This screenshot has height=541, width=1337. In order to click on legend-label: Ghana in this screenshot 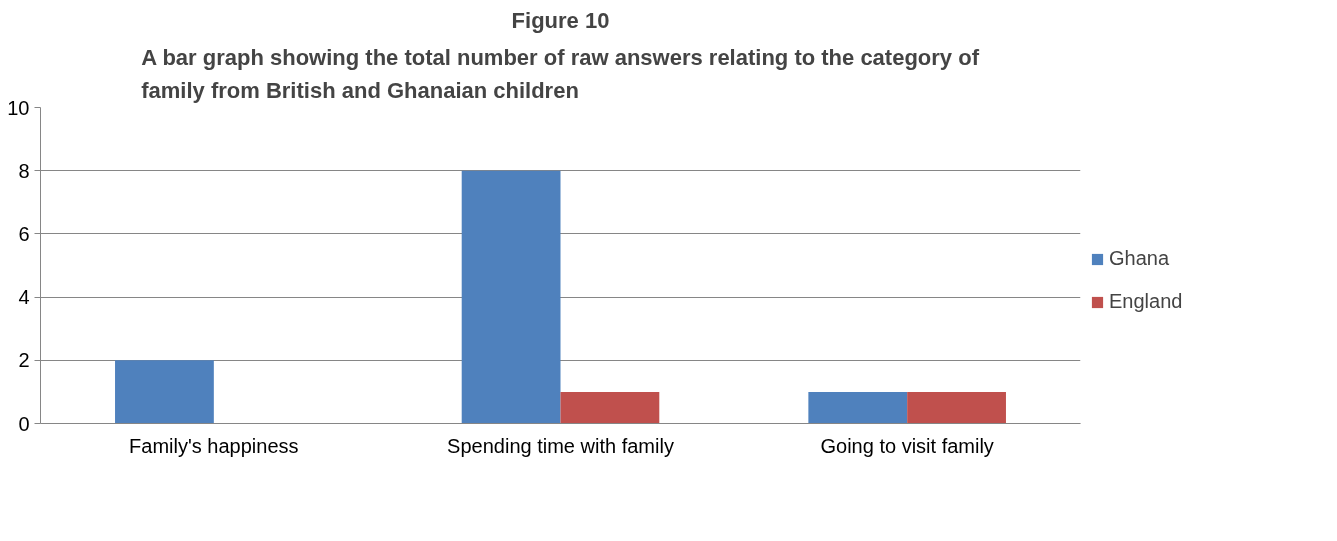, I will do `click(1139, 258)`.